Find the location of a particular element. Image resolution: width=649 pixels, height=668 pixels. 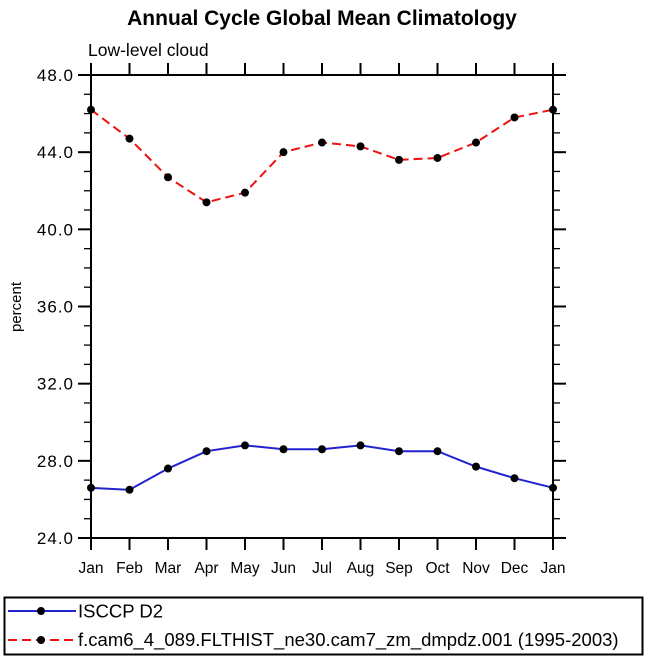

y-tick-label: 48.0 is located at coordinates (55, 75).